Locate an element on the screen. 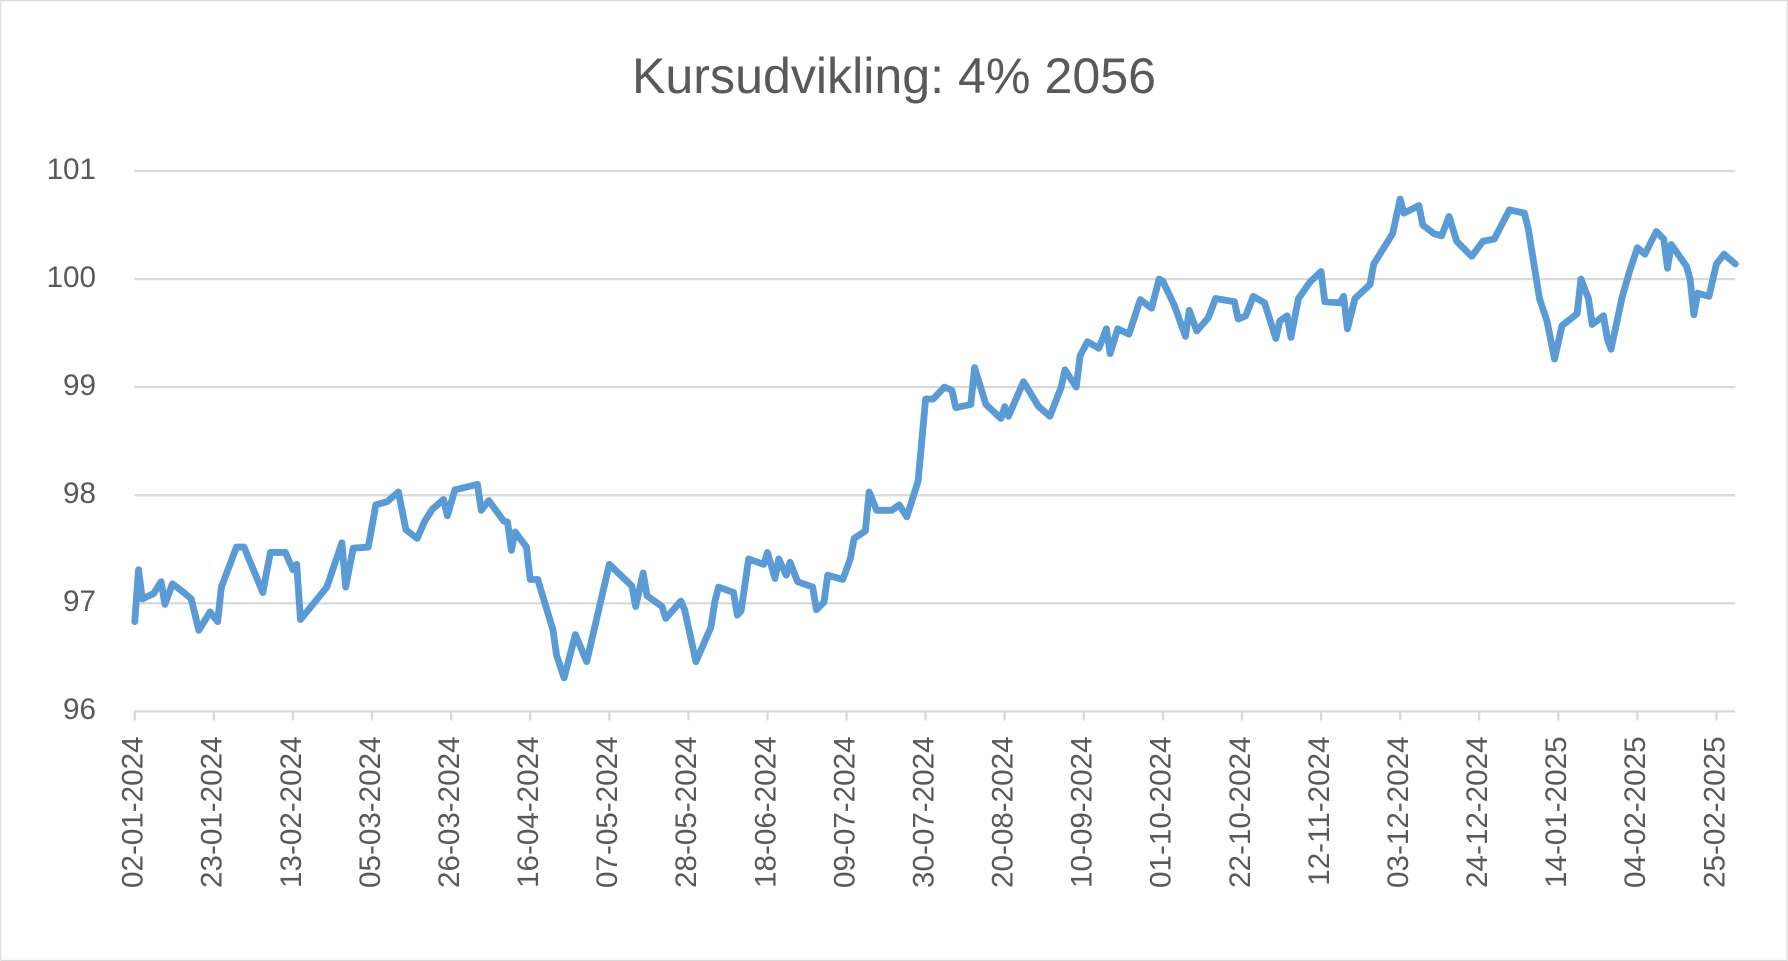 The image size is (1788, 961). y-tick-label: 100 is located at coordinates (71, 277).